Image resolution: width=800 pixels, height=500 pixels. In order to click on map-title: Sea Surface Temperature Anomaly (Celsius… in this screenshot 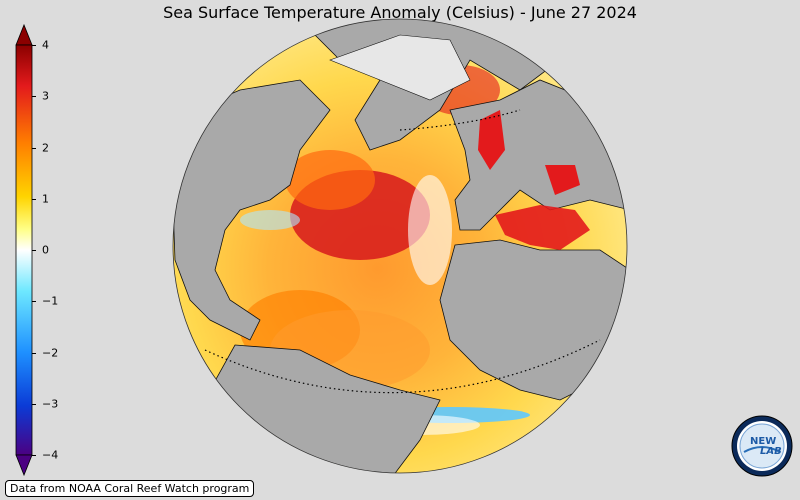, I will do `click(400, 12)`.